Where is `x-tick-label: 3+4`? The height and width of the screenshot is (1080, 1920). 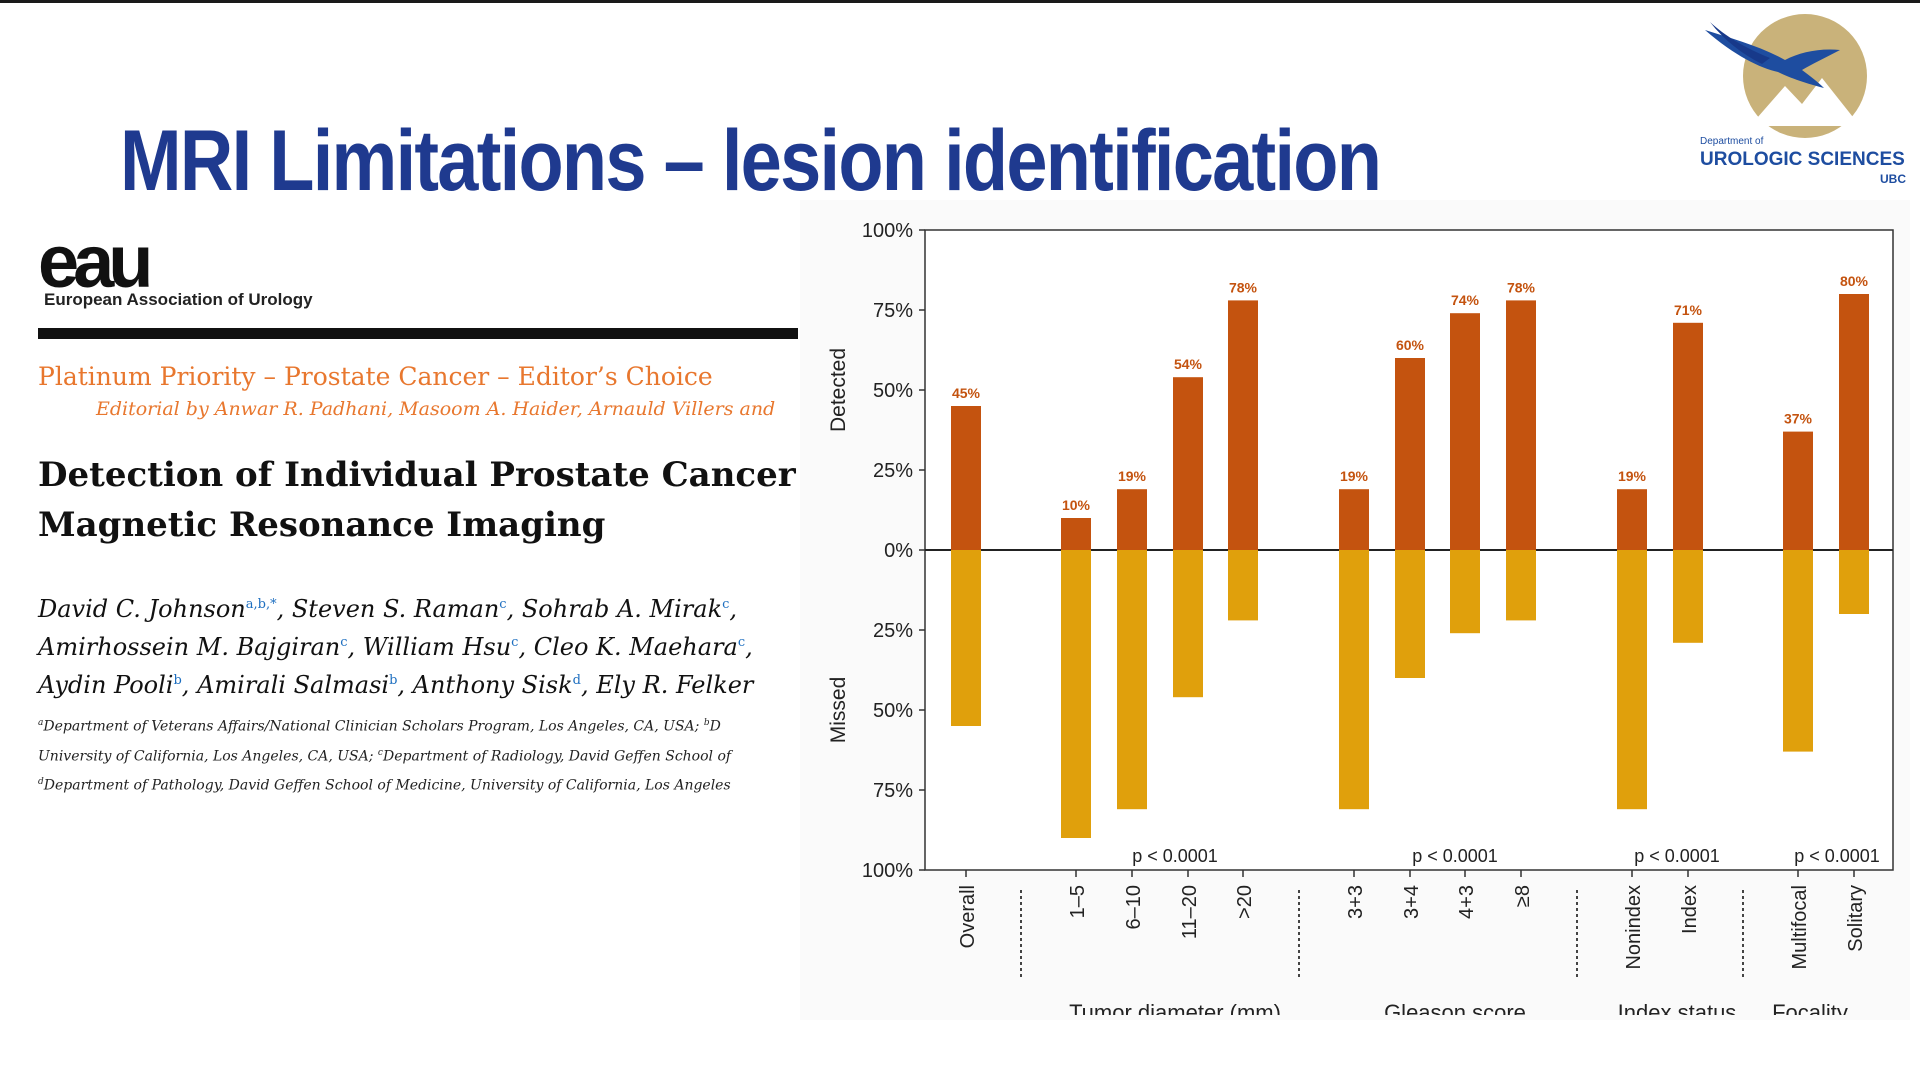 x-tick-label: 3+4 is located at coordinates (1412, 902).